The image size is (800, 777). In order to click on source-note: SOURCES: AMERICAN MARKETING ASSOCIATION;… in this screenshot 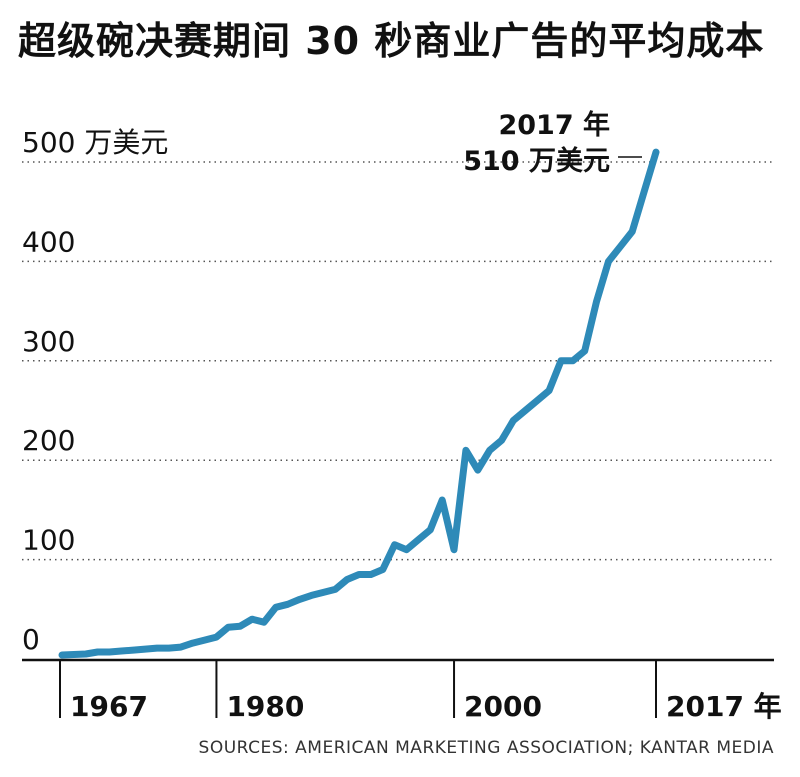, I will do `click(486, 748)`.